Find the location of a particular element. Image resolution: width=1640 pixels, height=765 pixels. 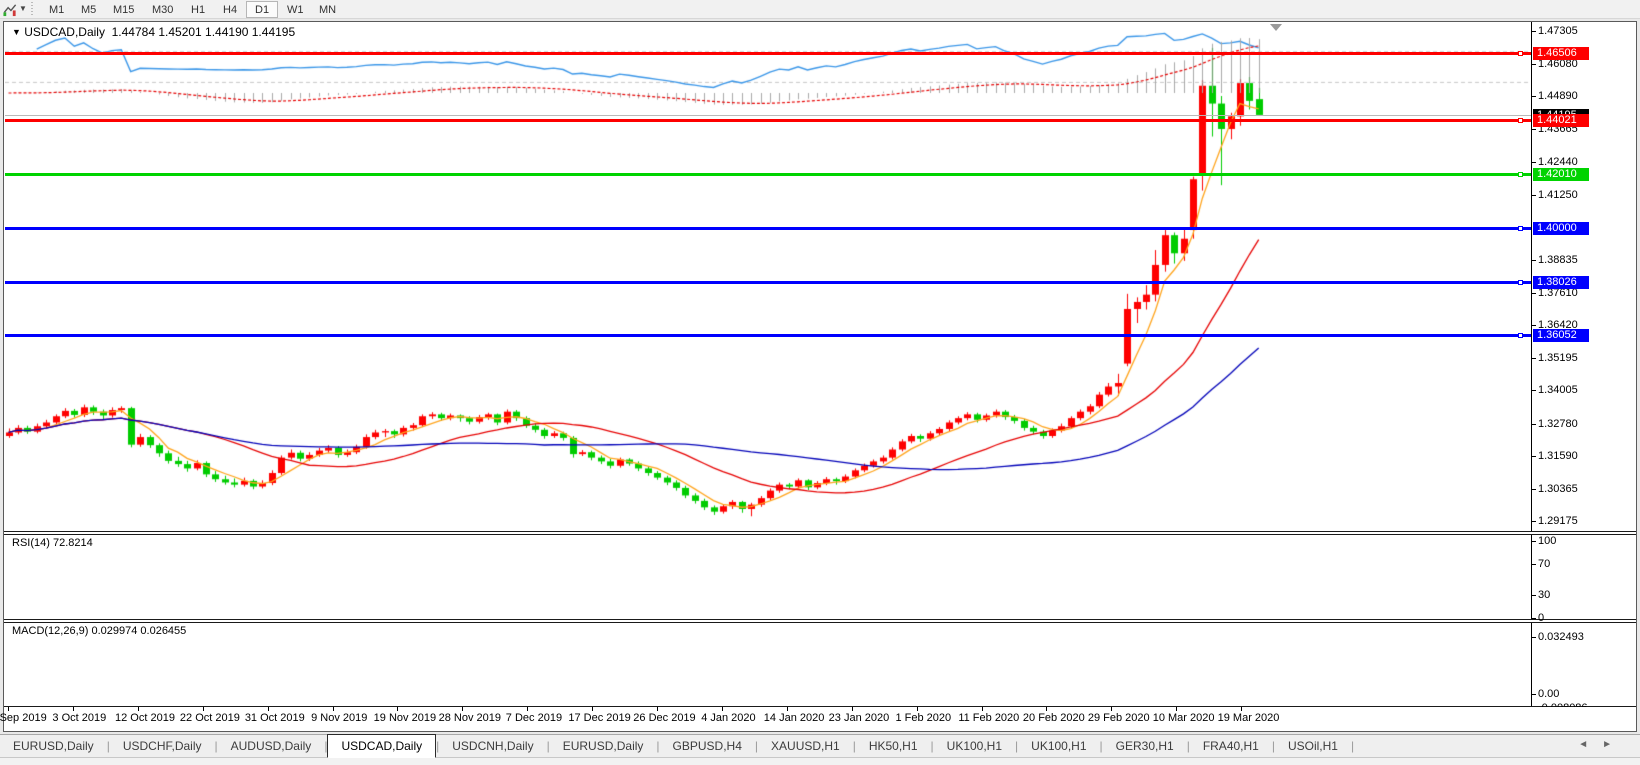

chart-title-collapse-icon: ▼ is located at coordinates (16, 32).